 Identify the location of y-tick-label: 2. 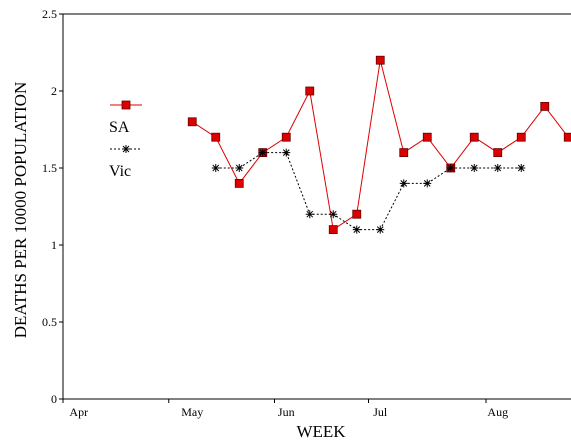
(54, 91).